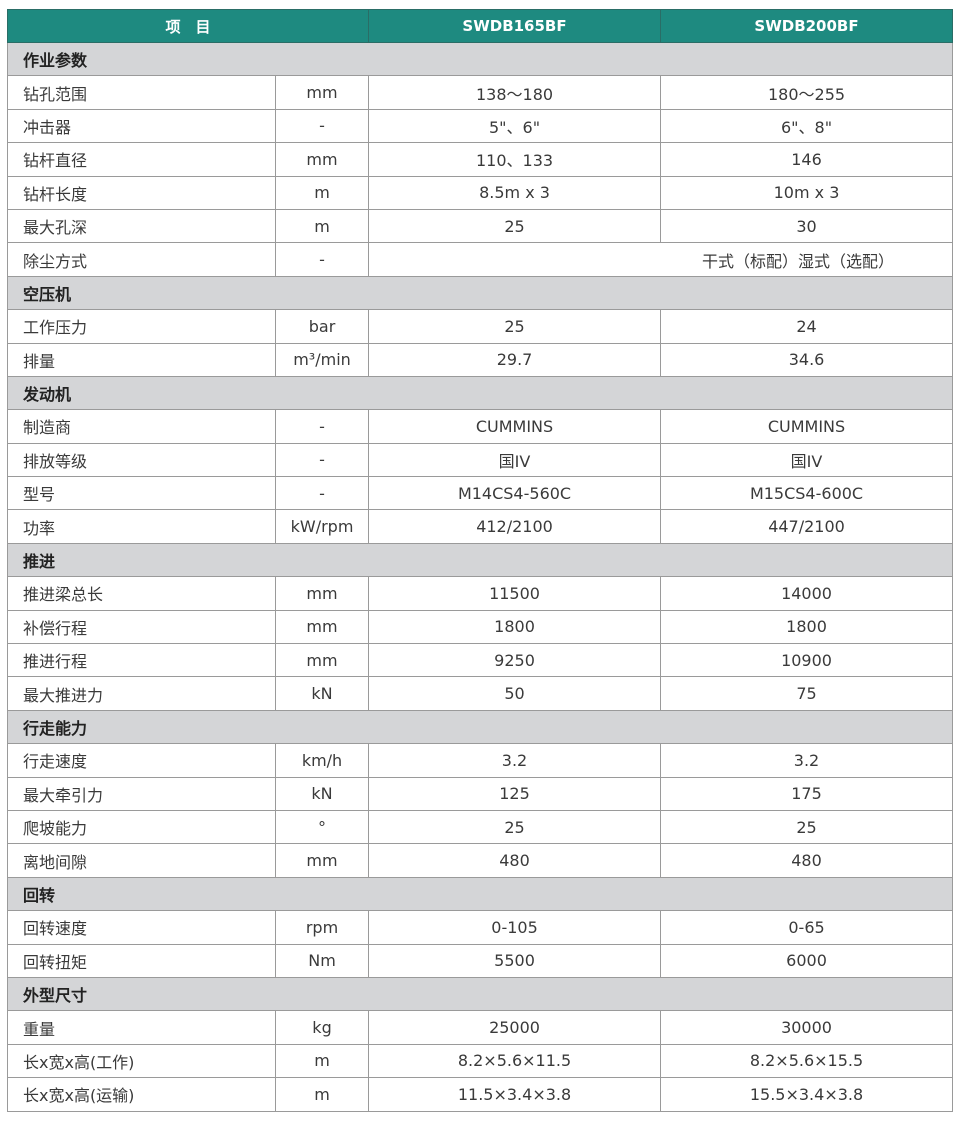  I want to click on table-row: 补偿行程 mm 1800 1800, so click(480, 627).